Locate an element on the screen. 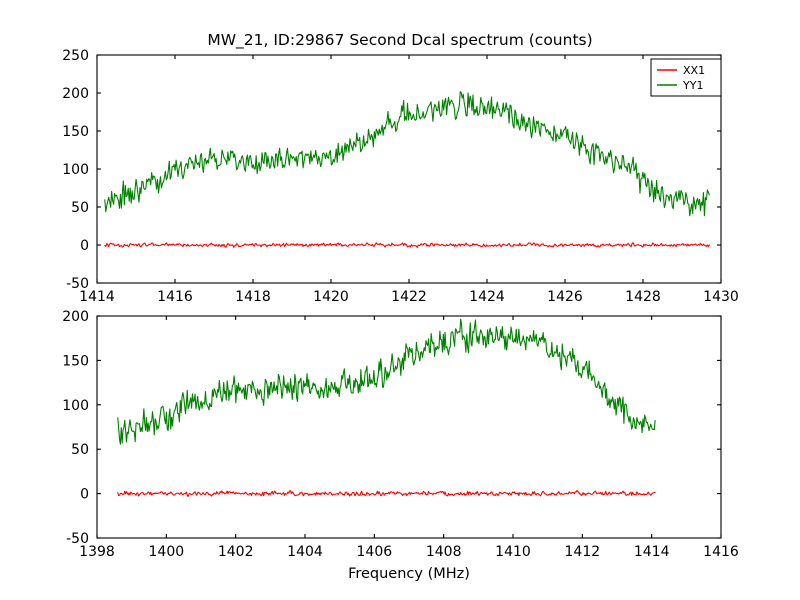  x-tick-label: 1418 is located at coordinates (253, 297).